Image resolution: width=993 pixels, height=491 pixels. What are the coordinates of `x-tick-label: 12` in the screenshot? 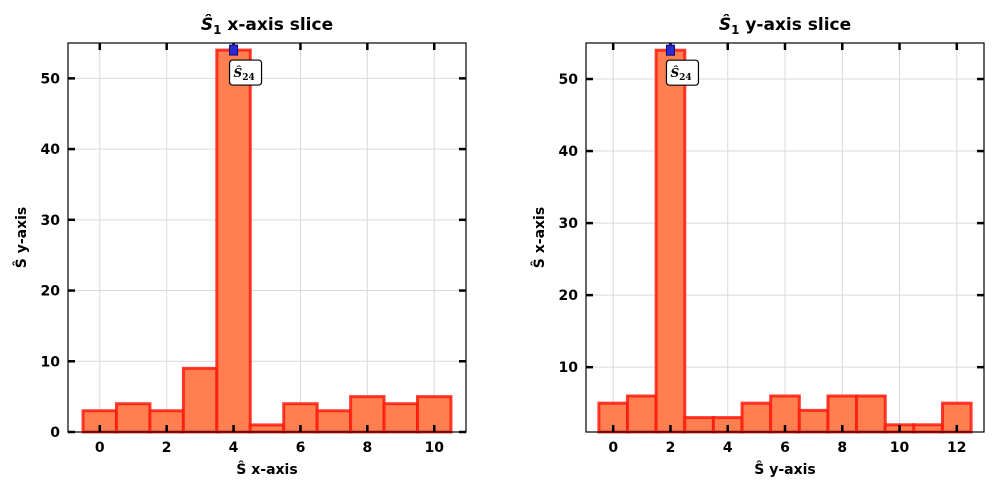 It's located at (956, 448).